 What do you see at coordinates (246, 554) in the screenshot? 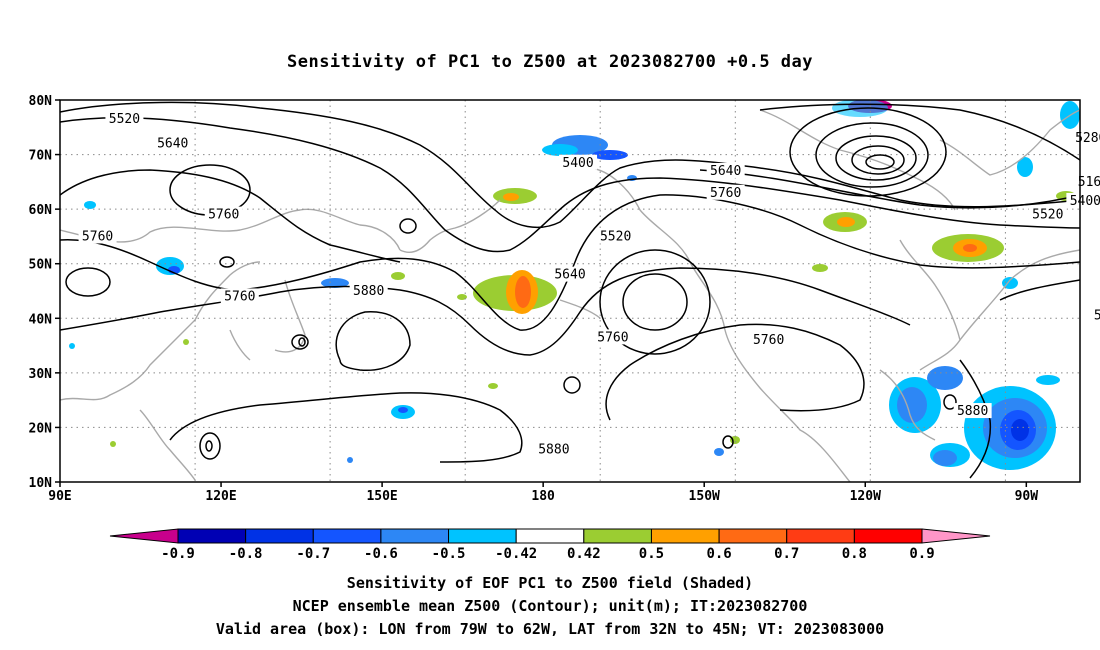
I see `colorbar-label: -0.8` at bounding box center [246, 554].